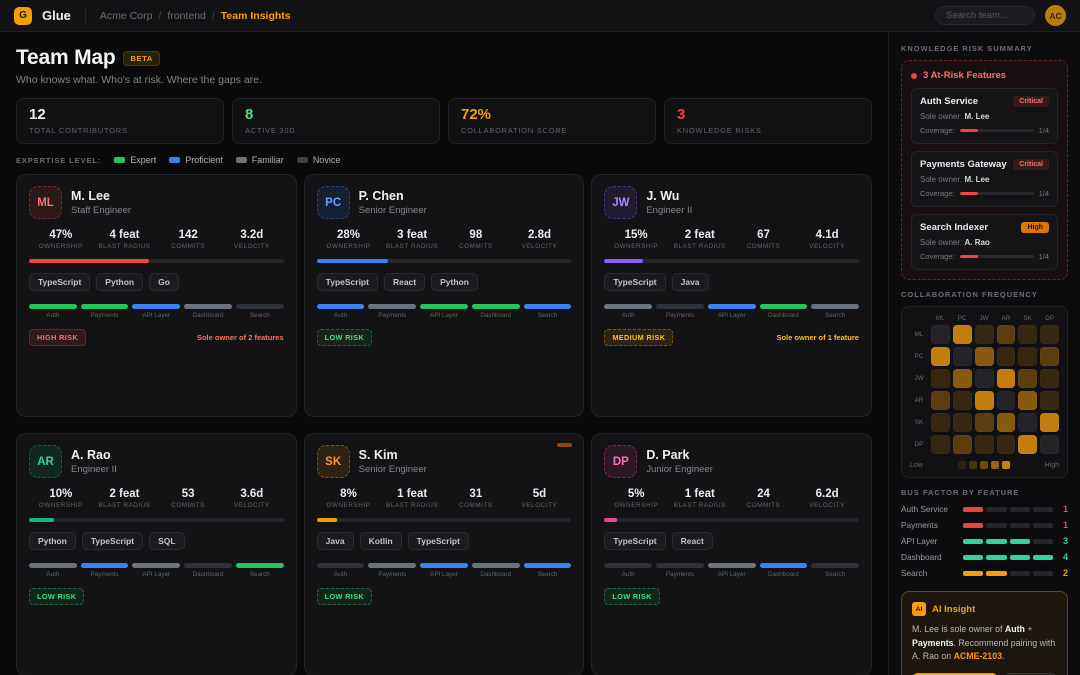  What do you see at coordinates (125, 239) in the screenshot?
I see `member-stat: 4 feat BLAST RADIUS` at bounding box center [125, 239].